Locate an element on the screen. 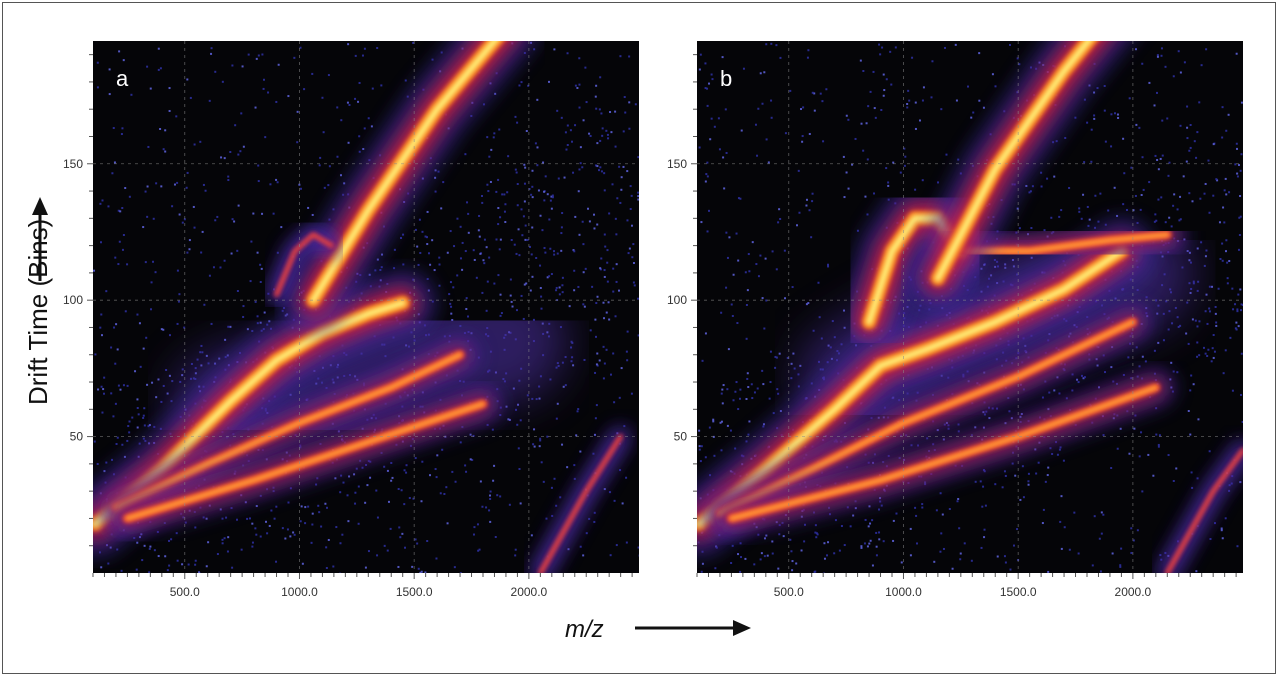 The height and width of the screenshot is (678, 1280). y-axis-title: Drift Time (Bins) is located at coordinates (38, 312).